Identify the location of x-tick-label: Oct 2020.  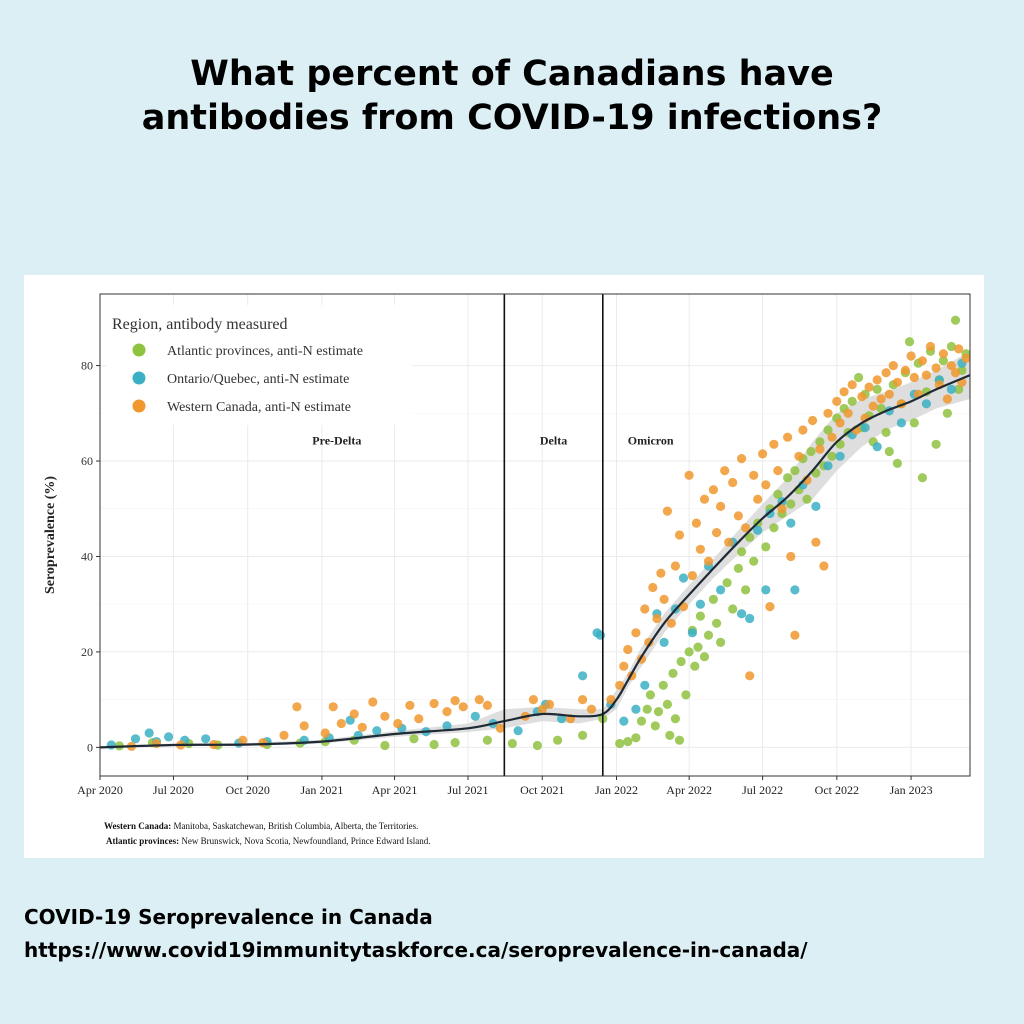
(248, 790).